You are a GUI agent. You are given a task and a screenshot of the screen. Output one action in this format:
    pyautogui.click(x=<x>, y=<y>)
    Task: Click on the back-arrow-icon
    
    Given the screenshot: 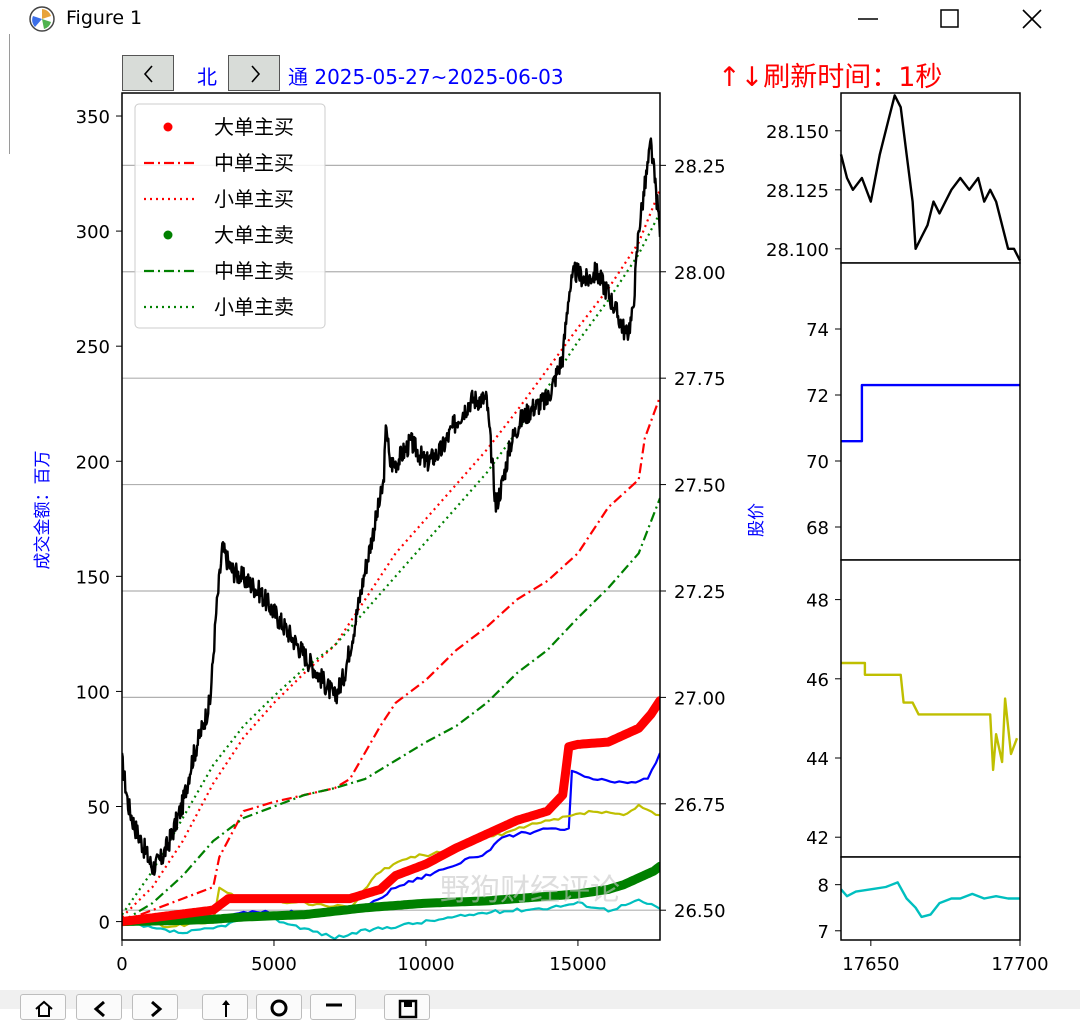 What is the action you would take?
    pyautogui.click(x=99, y=1009)
    